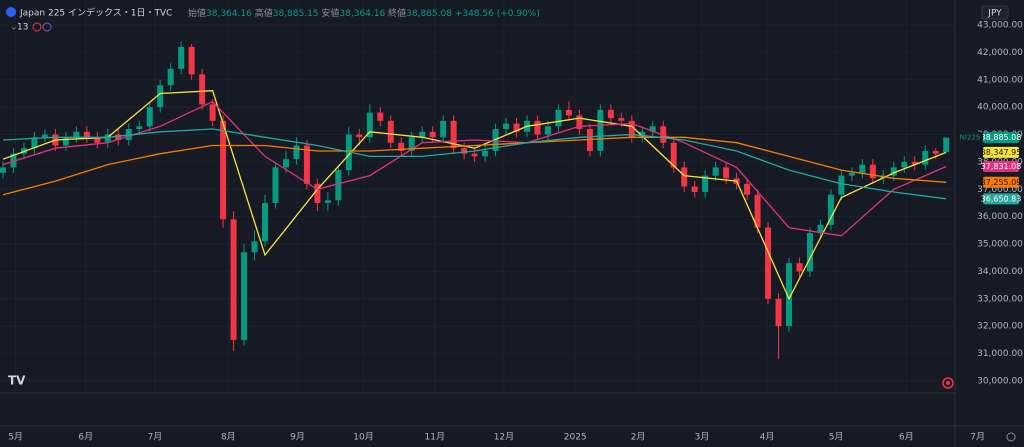 The image size is (1024, 447). Describe the element at coordinates (264, 13) in the screenshot. I see `ohlc-label: 高値` at that location.